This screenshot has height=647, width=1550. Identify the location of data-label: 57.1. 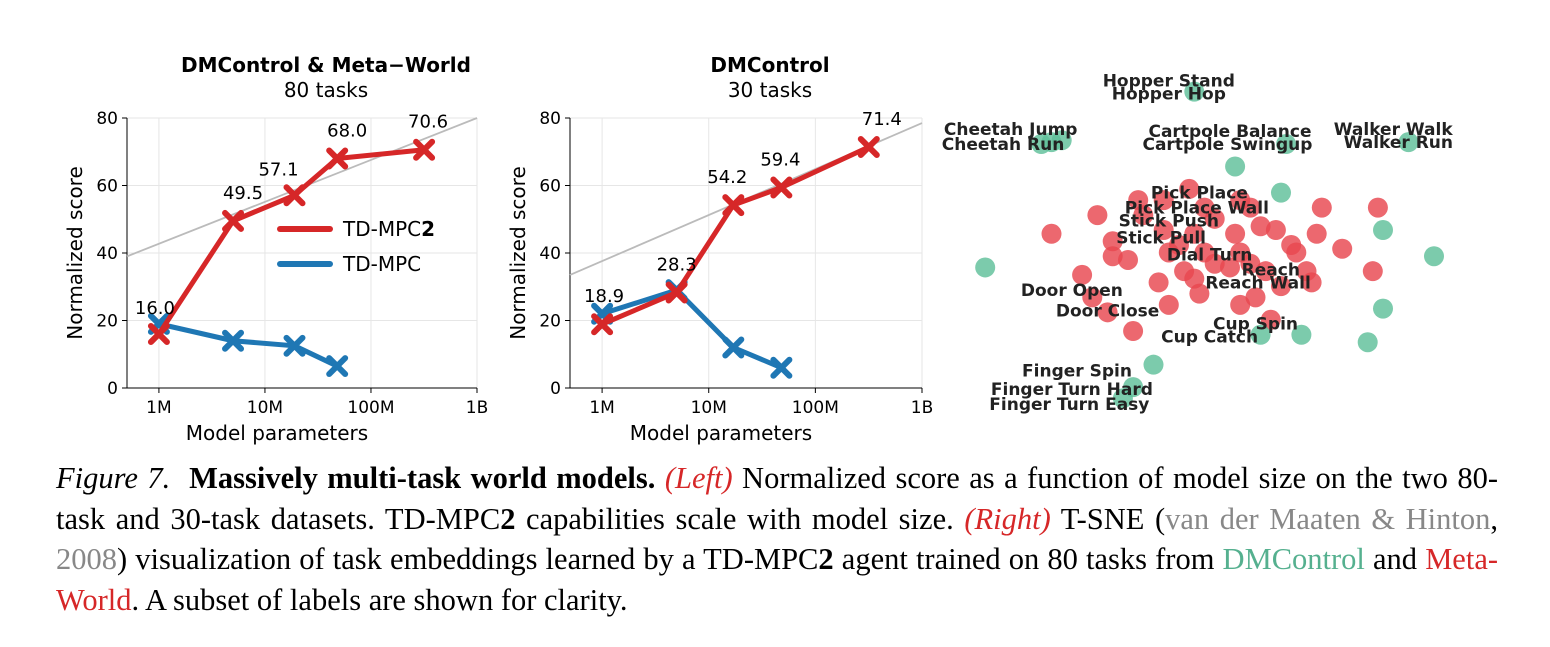
(278, 169).